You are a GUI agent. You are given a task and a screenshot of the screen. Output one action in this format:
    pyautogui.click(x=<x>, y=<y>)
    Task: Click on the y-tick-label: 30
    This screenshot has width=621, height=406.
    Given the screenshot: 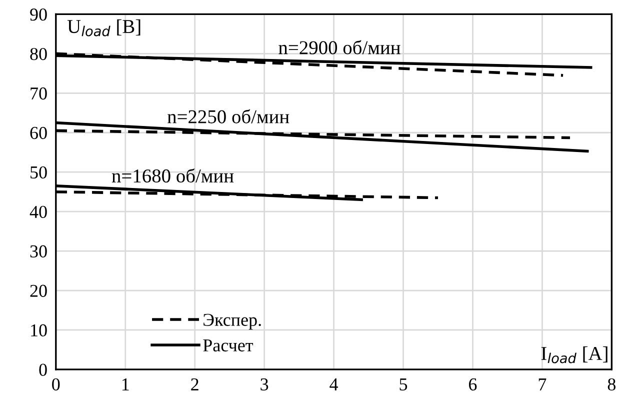 What is the action you would take?
    pyautogui.click(x=38, y=251)
    